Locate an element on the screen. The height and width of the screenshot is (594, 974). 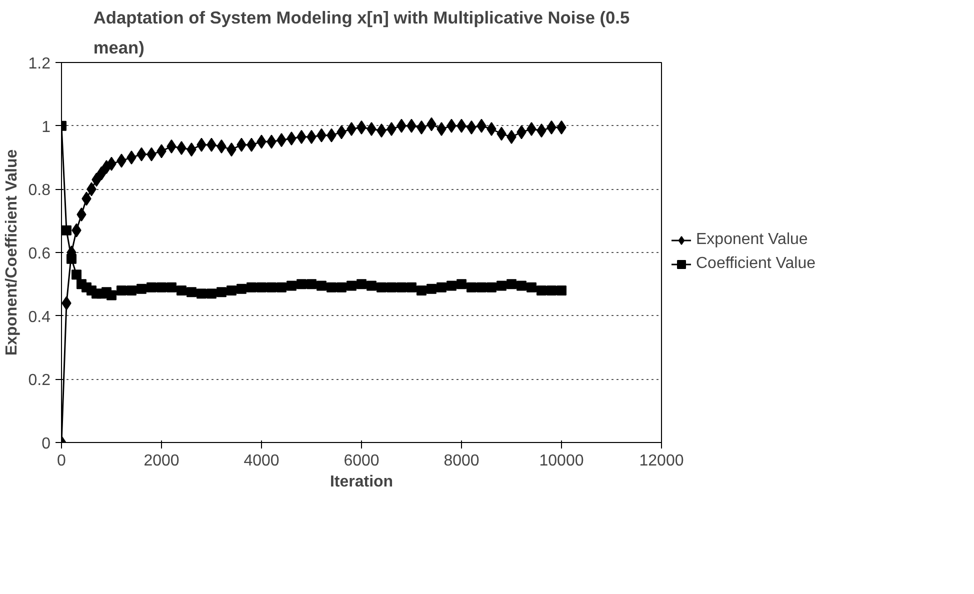
y-tick-label: 0 is located at coordinates (46, 444).